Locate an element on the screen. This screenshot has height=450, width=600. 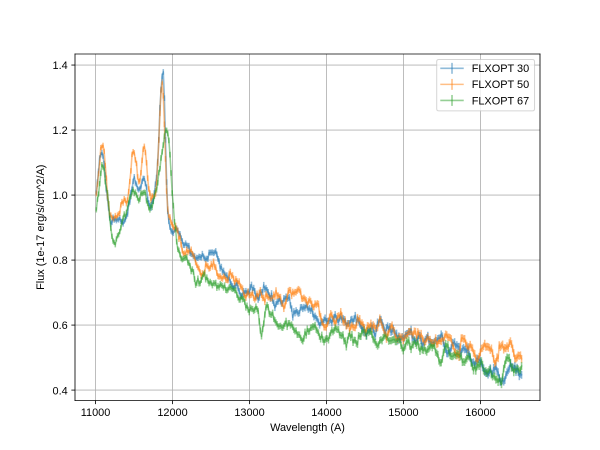
svg-text: Flux (1e-17 erg/s/cm^2/A) is located at coordinates (41, 227).